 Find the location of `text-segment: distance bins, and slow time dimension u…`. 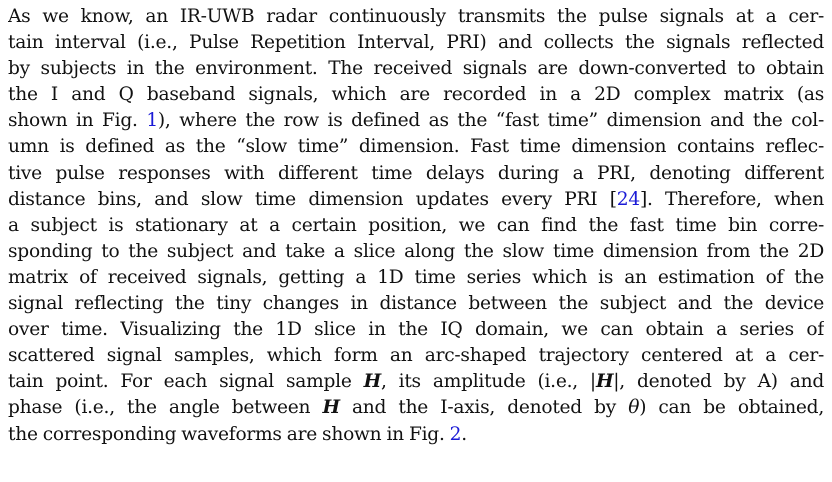

text-segment: distance bins, and slow time dimension u… is located at coordinates (312, 199).